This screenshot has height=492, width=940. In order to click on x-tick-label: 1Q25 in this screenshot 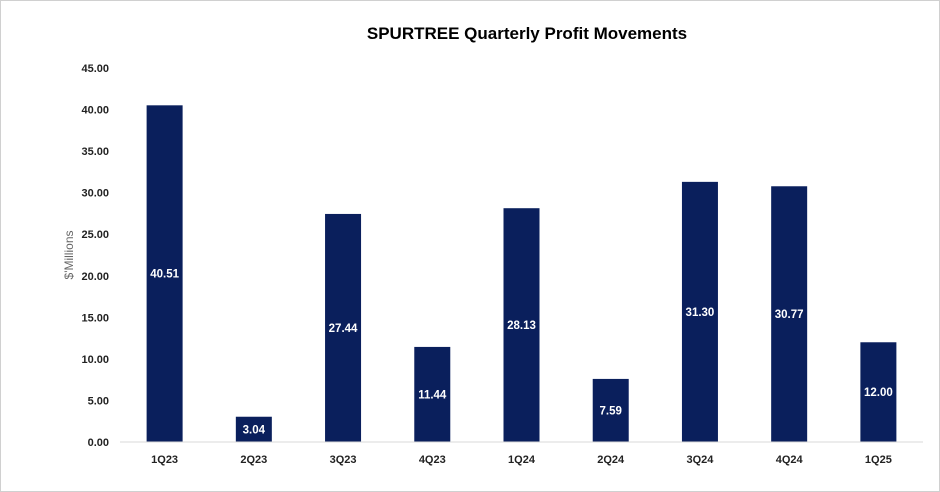, I will do `click(878, 460)`.